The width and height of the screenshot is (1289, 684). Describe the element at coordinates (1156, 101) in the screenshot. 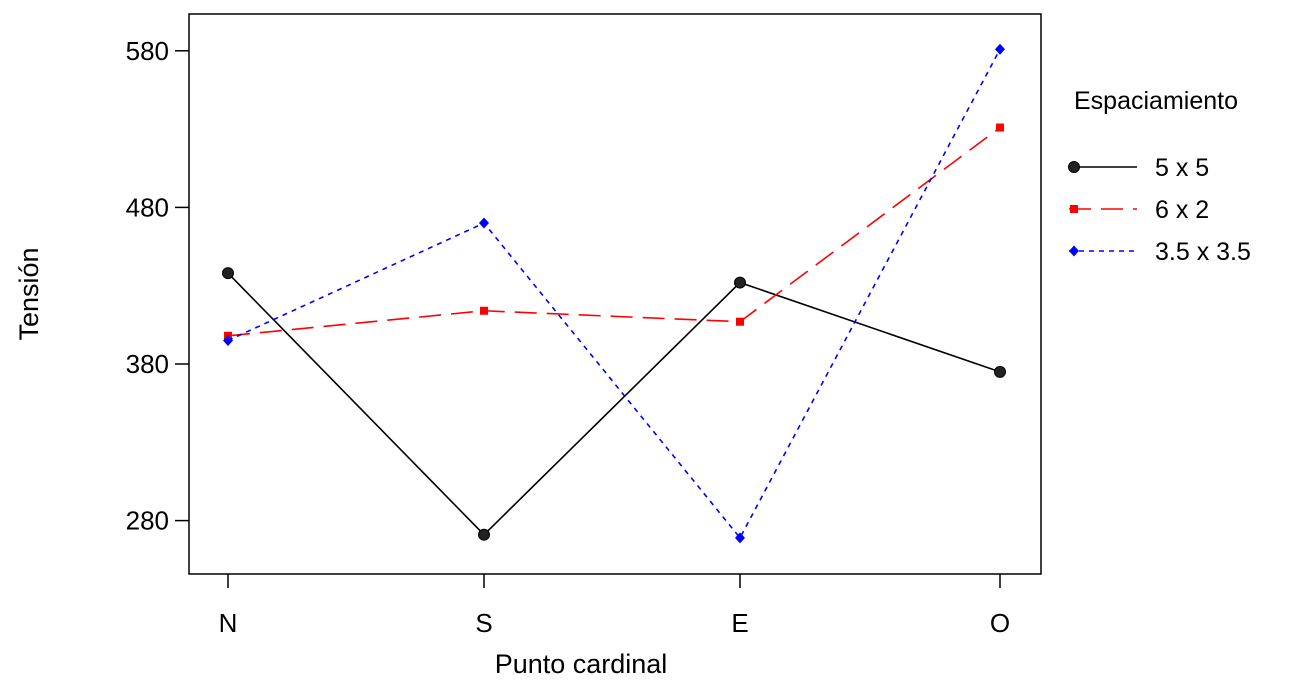

I see `legend-title: Espaciamiento` at that location.